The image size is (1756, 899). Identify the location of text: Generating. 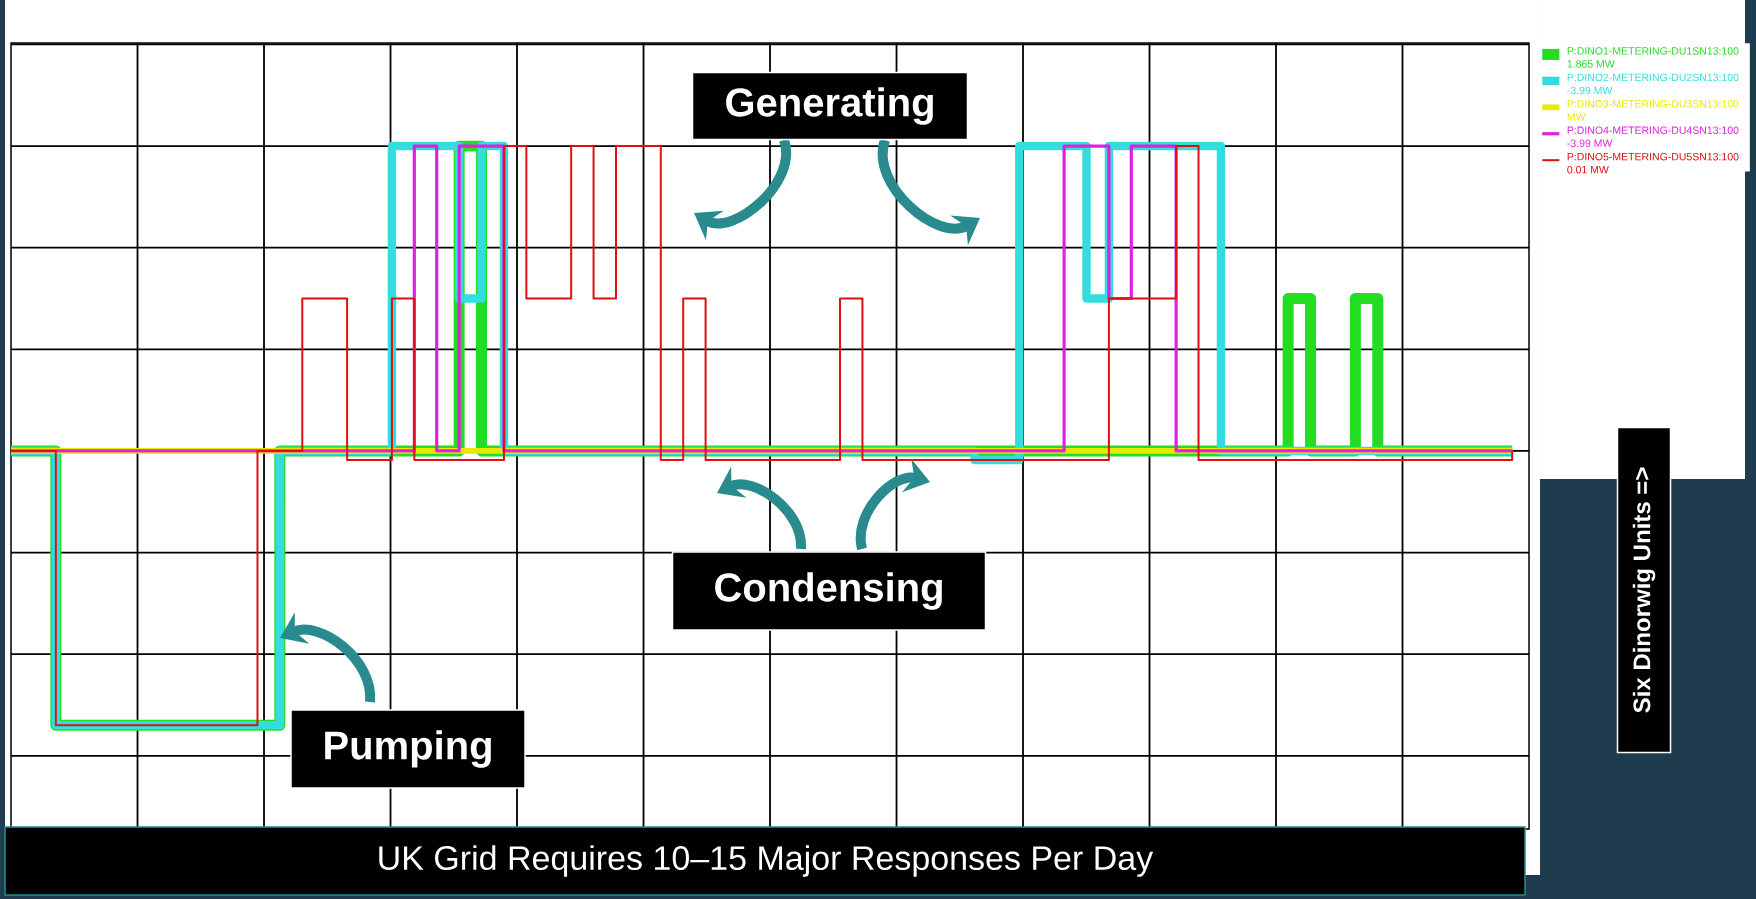
(829, 106).